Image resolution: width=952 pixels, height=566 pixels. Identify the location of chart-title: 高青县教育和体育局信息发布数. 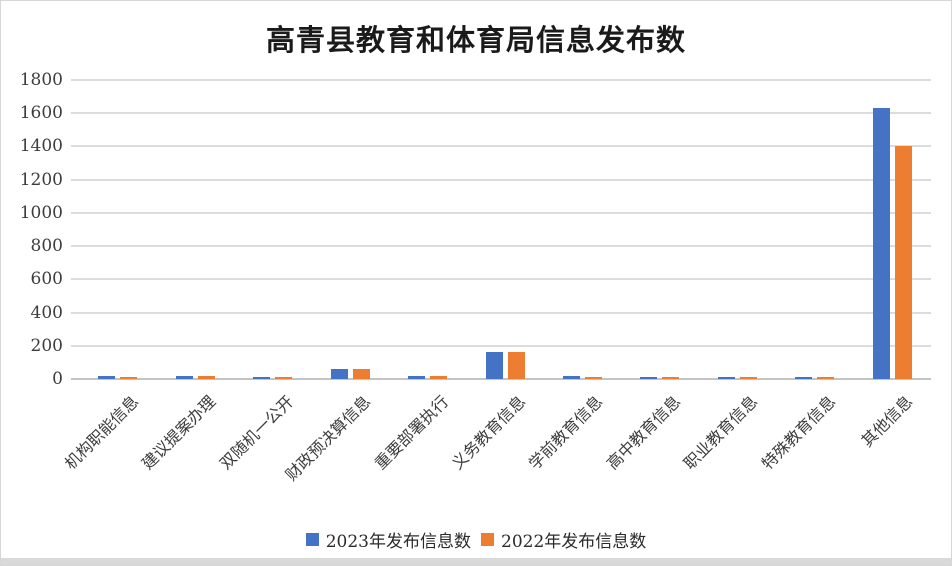
(475, 40).